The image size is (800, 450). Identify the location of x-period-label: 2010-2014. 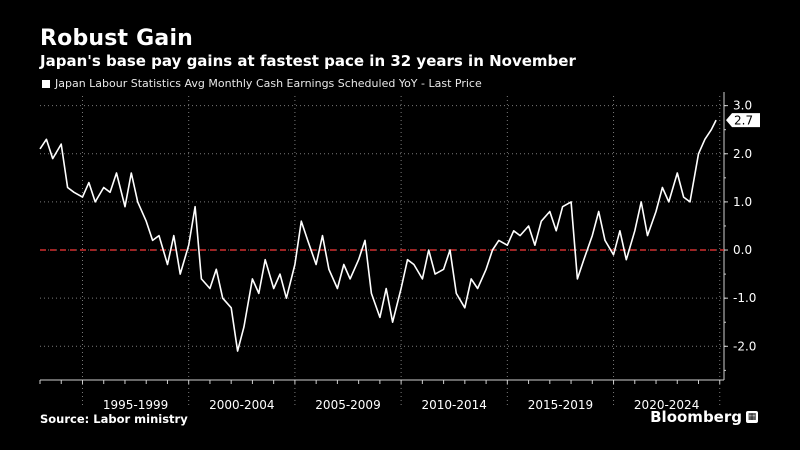
(454, 405).